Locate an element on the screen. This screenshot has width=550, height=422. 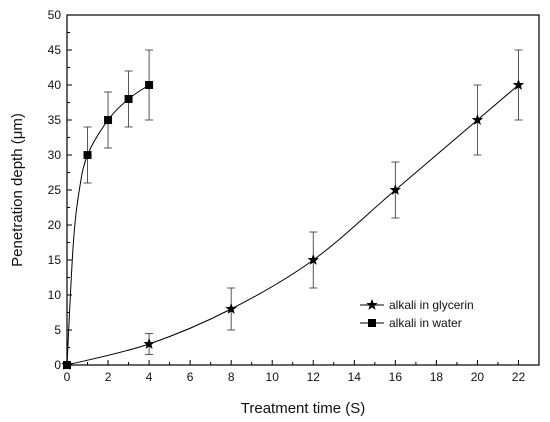
legend: alkali in glycerin alkali in water is located at coordinates (417, 314).